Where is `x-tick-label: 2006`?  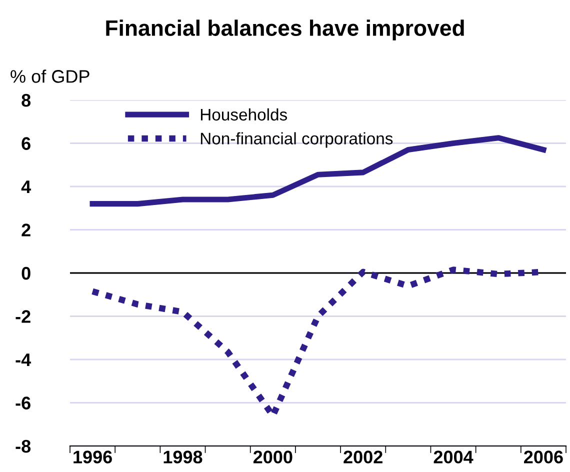 x-tick-label: 2006 is located at coordinates (543, 457).